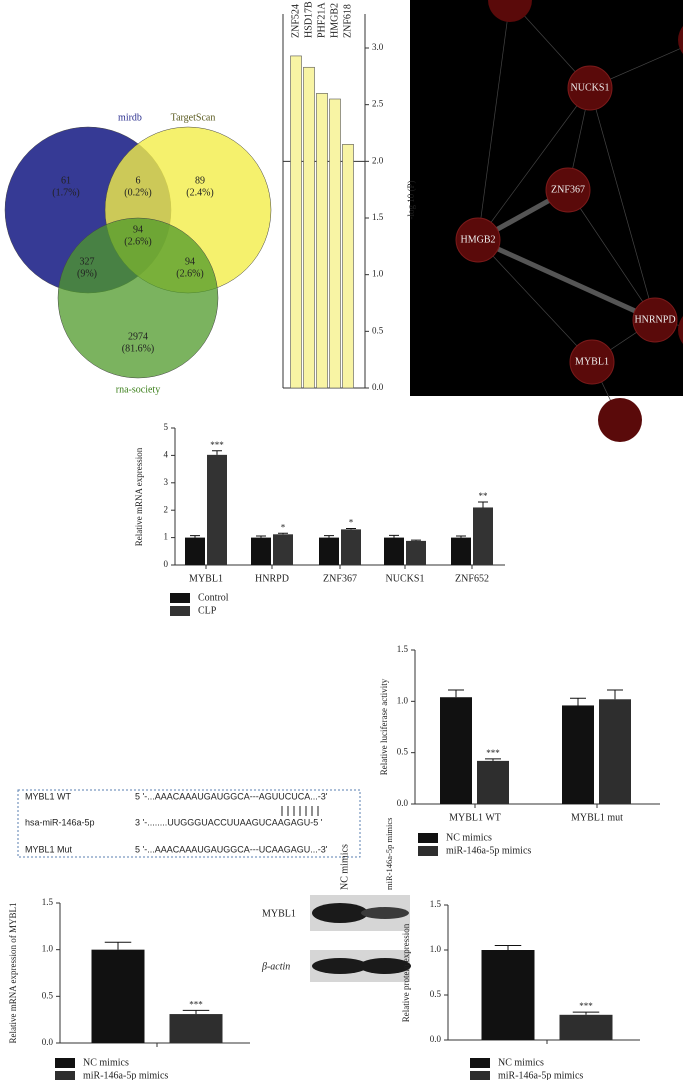 Image resolution: width=683 pixels, height=1080 pixels. What do you see at coordinates (484, 496) in the screenshot?
I see `significance-label: **` at bounding box center [484, 496].